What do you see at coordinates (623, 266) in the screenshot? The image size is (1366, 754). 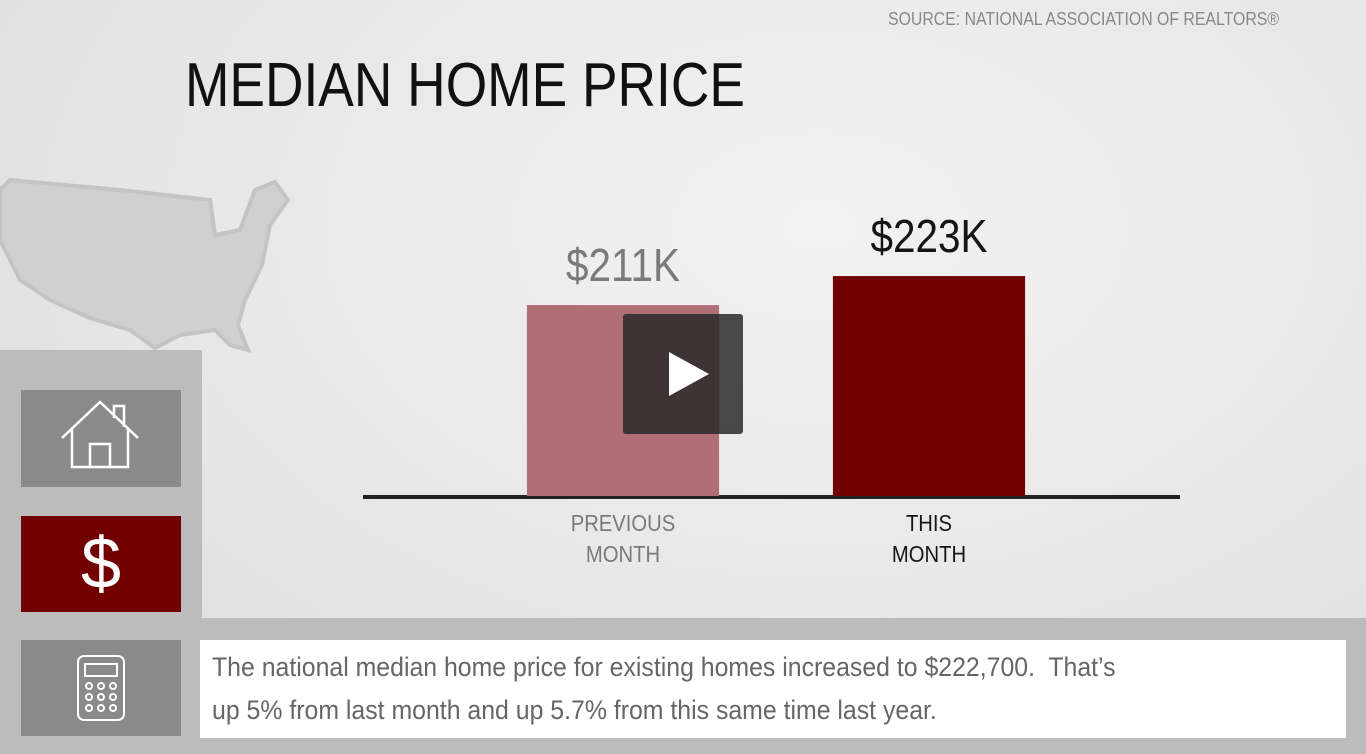 I see `value-label: $211K` at bounding box center [623, 266].